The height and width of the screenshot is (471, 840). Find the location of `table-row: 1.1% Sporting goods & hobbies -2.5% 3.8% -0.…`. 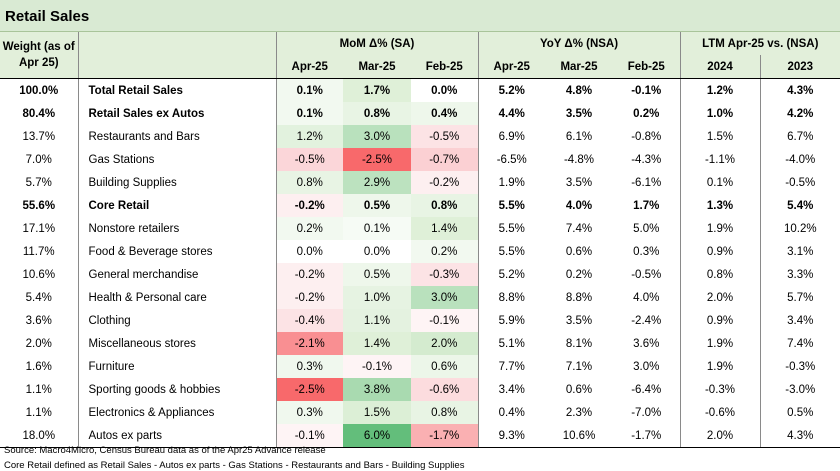

table-row: 1.1% Sporting goods & hobbies -2.5% 3.8% -0.… is located at coordinates (420, 389).